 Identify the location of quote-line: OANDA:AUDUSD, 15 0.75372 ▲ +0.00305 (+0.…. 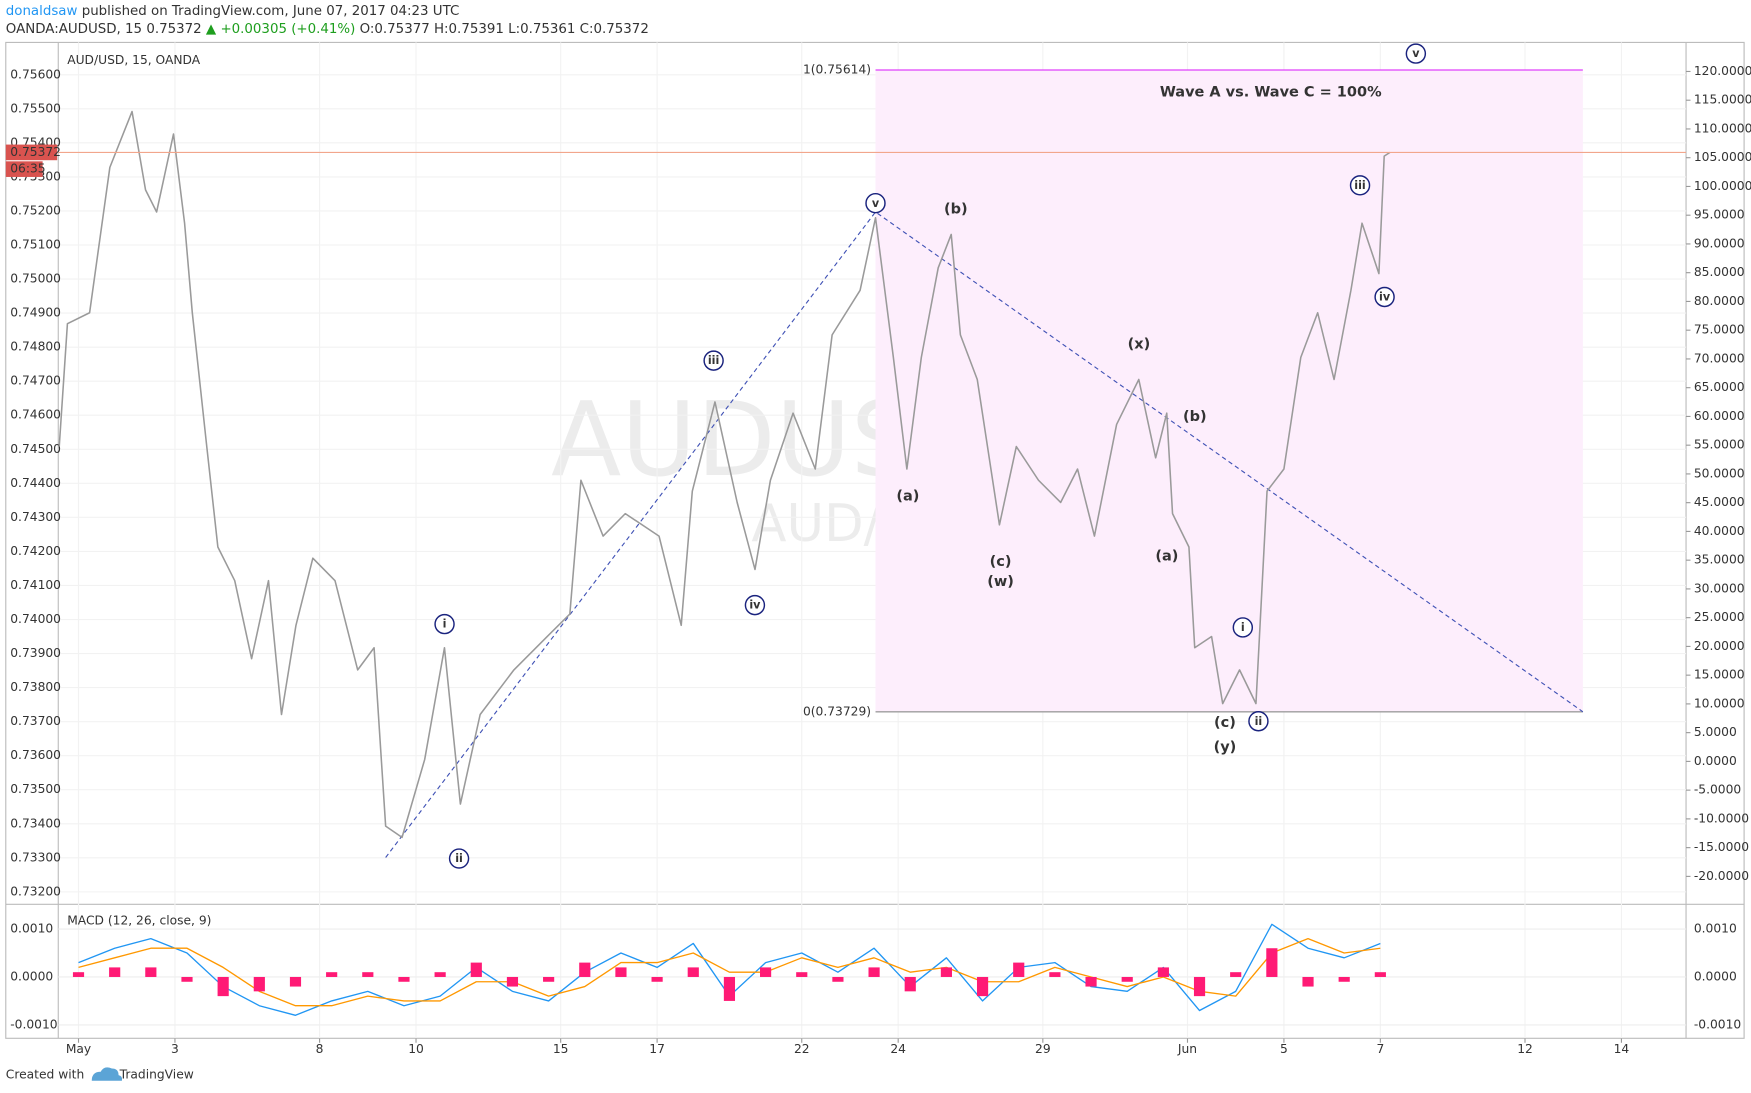
(327, 29).